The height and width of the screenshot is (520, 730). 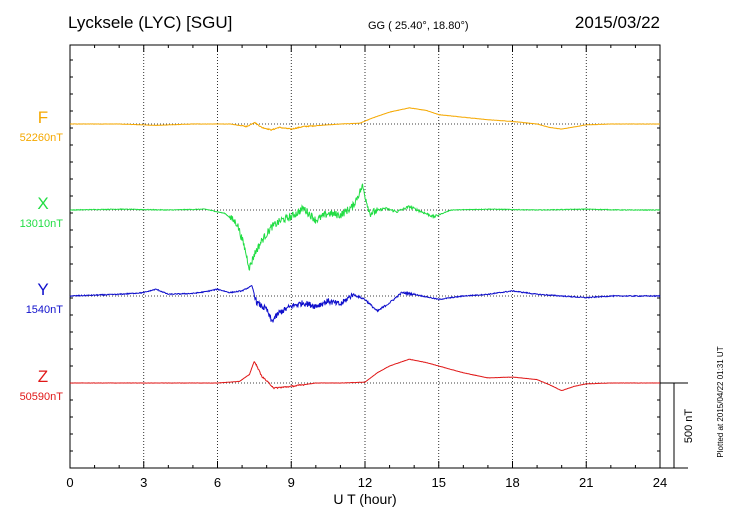 What do you see at coordinates (720, 401) in the screenshot?
I see `plotted-timestamp: Plotted at 2015/04/22 01:31 UT` at bounding box center [720, 401].